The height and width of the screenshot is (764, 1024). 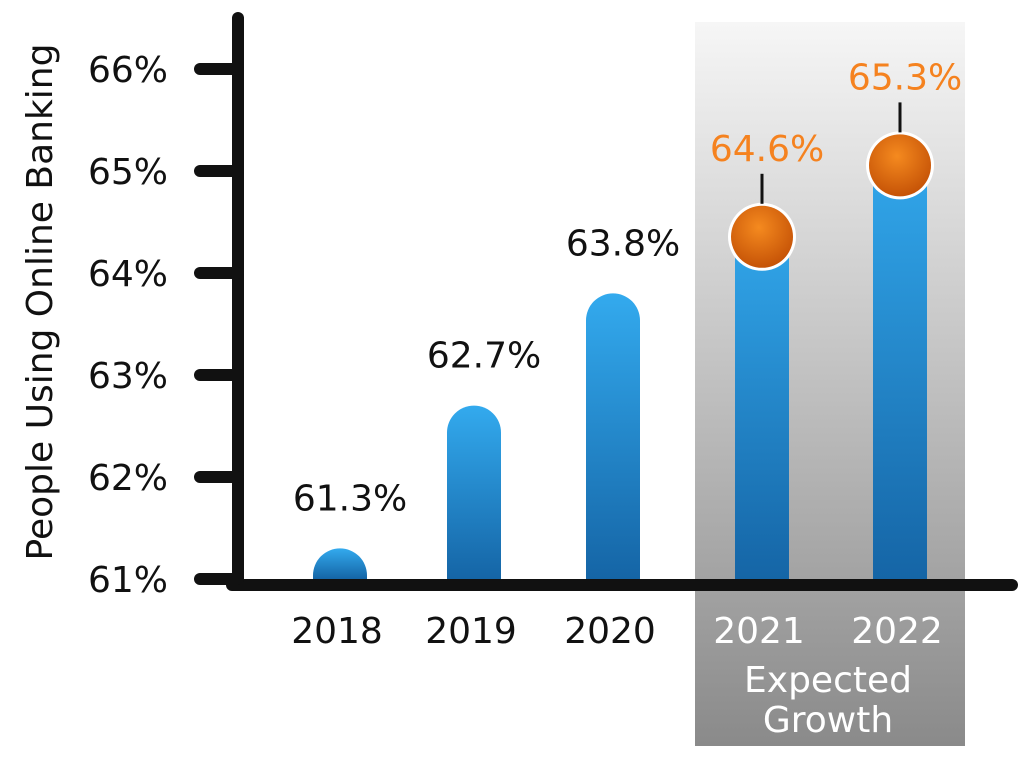 What do you see at coordinates (759, 631) in the screenshot?
I see `category-label-2021: 2021` at bounding box center [759, 631].